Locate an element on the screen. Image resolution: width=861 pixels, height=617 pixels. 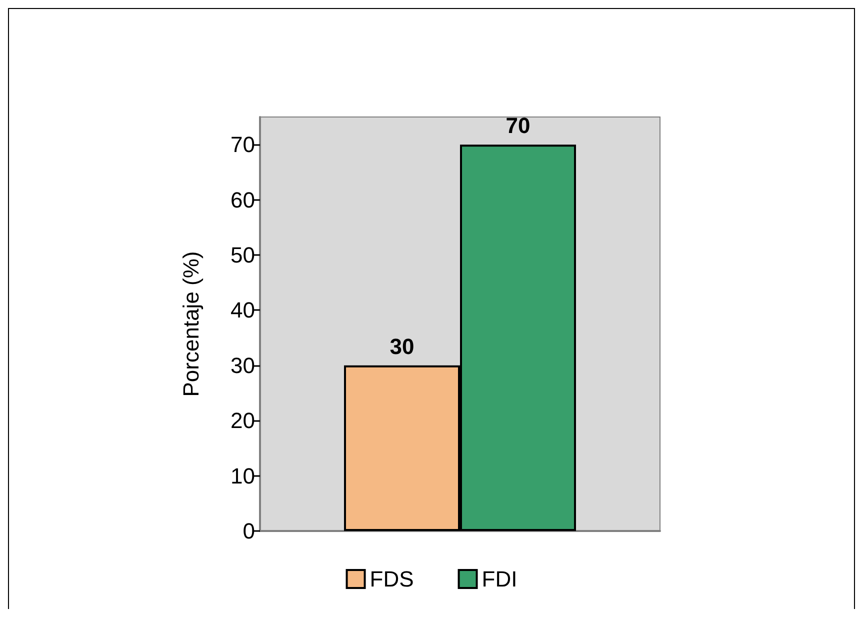
y-tick-label: 70 is located at coordinates (242, 145).